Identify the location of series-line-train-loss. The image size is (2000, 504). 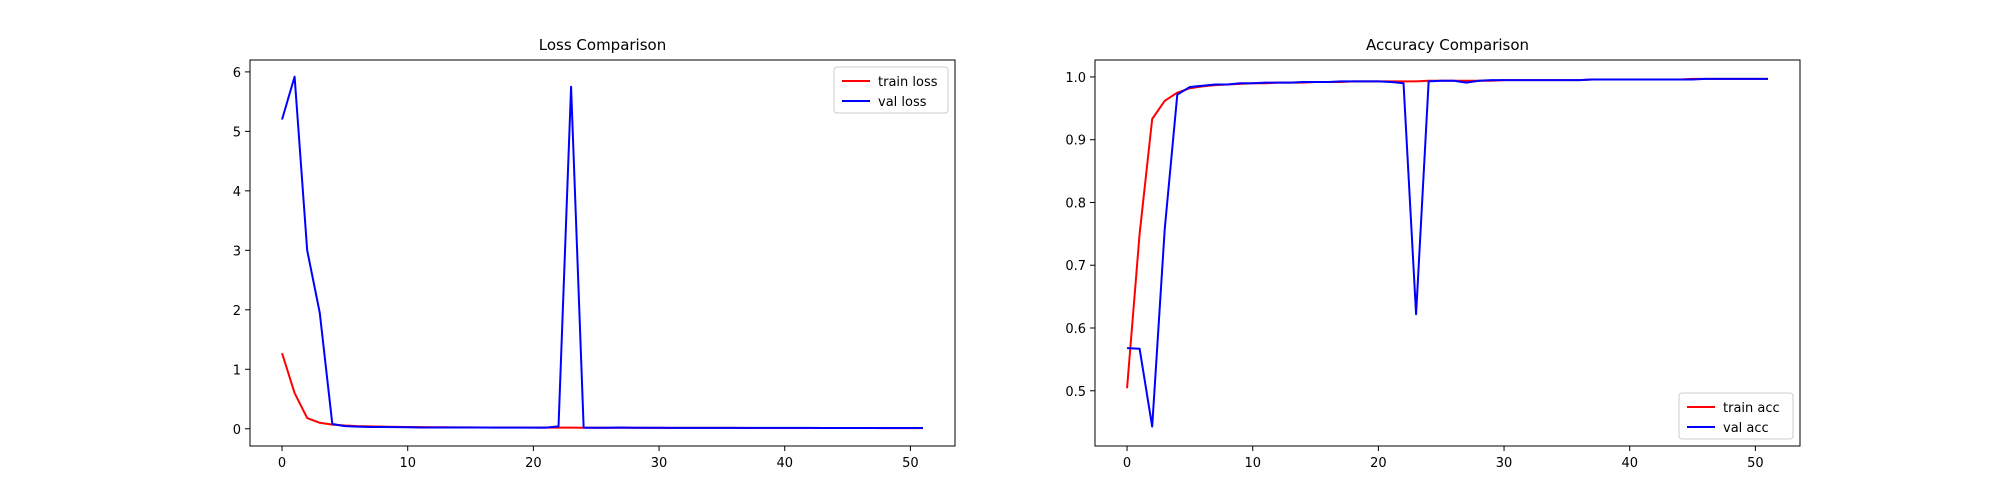
(602, 391).